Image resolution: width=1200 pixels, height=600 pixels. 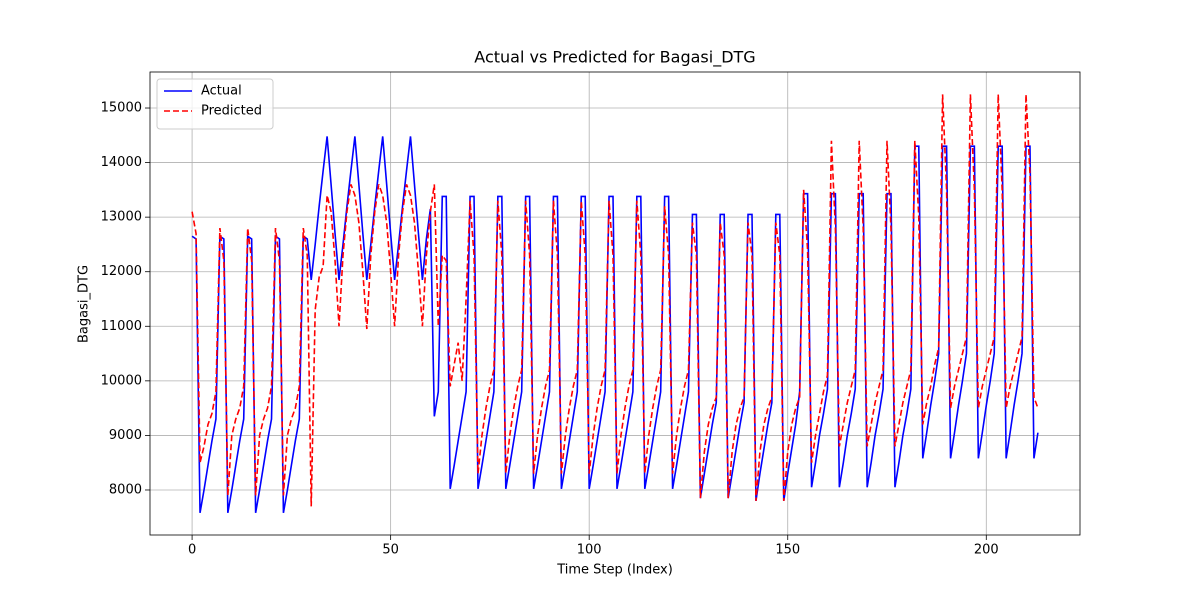 What do you see at coordinates (84, 304) in the screenshot?
I see `y-axis-label: Bagasi_DTG` at bounding box center [84, 304].